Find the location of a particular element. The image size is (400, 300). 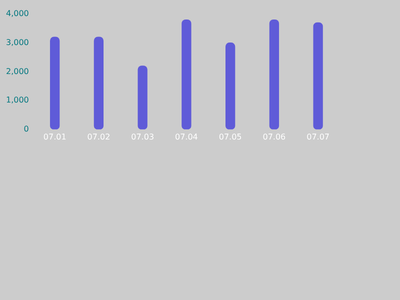

y-tick-label: 0 is located at coordinates (26, 129).